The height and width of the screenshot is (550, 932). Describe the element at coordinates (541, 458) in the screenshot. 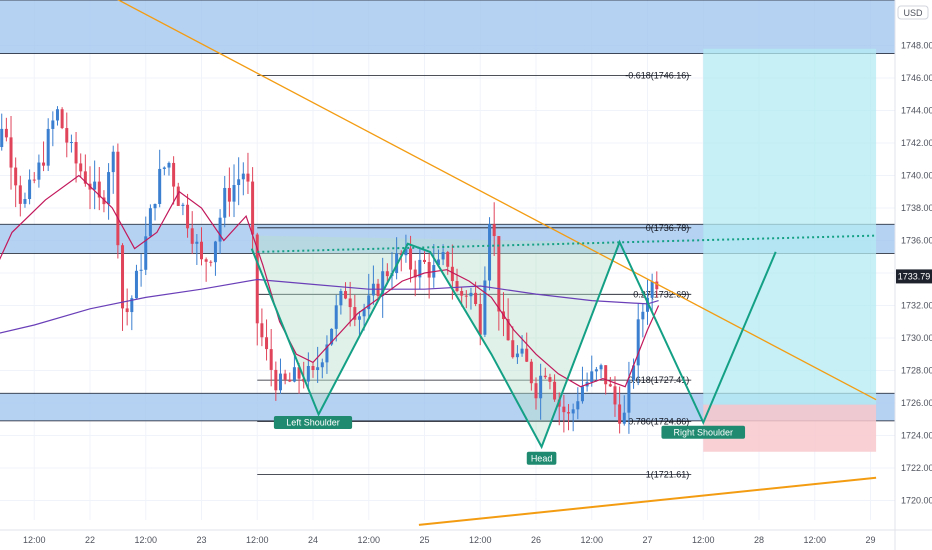

I see `head-label-bg` at that location.